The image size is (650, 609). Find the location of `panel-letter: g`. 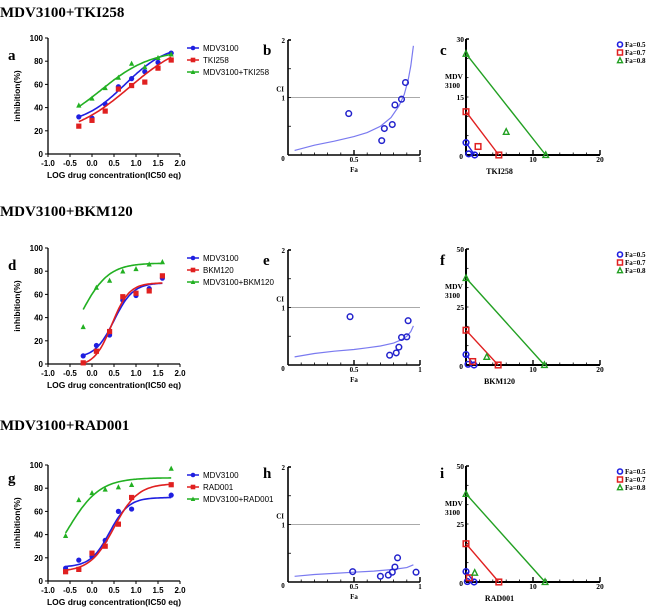

panel-letter: g is located at coordinates (12, 479).